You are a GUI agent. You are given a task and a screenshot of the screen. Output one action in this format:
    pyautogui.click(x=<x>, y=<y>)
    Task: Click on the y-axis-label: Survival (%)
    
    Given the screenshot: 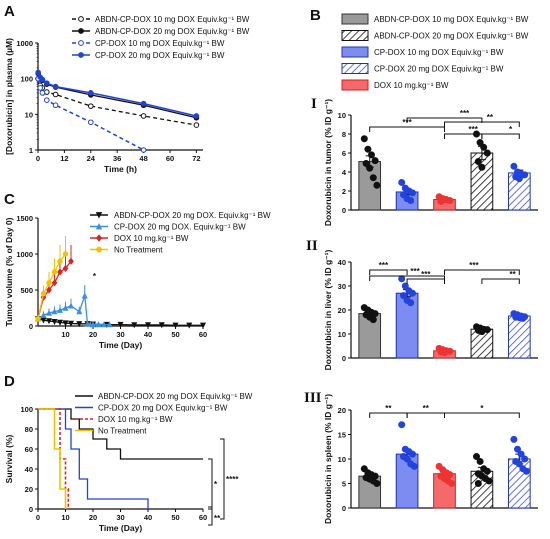 What is the action you would take?
    pyautogui.click(x=9, y=459)
    